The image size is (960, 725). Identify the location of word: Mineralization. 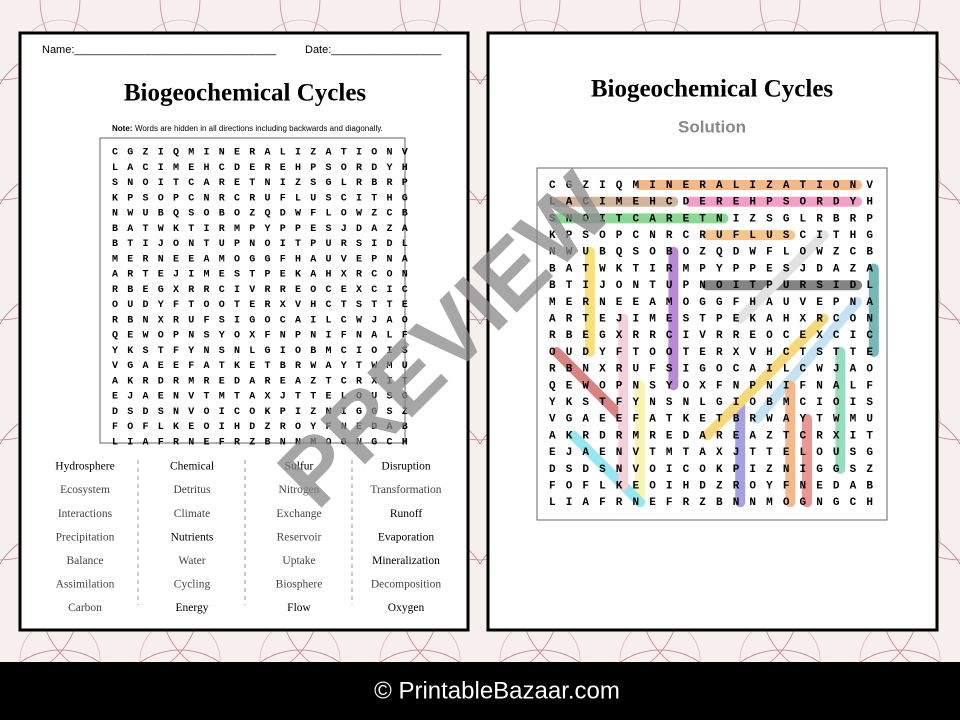
(406, 561).